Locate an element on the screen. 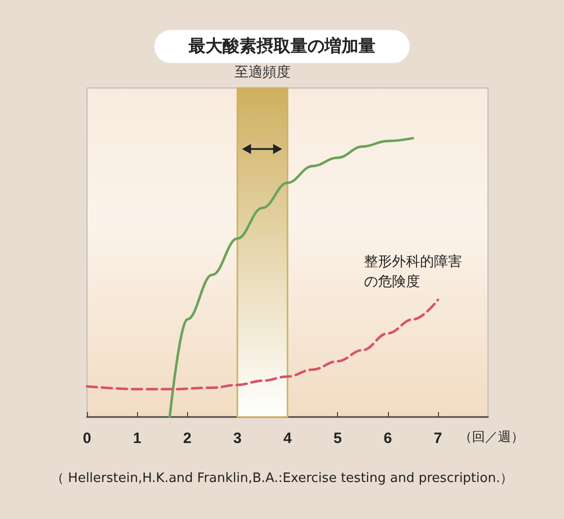 Image resolution: width=564 pixels, height=519 pixels. x-axis-title: （回／週） is located at coordinates (491, 437).